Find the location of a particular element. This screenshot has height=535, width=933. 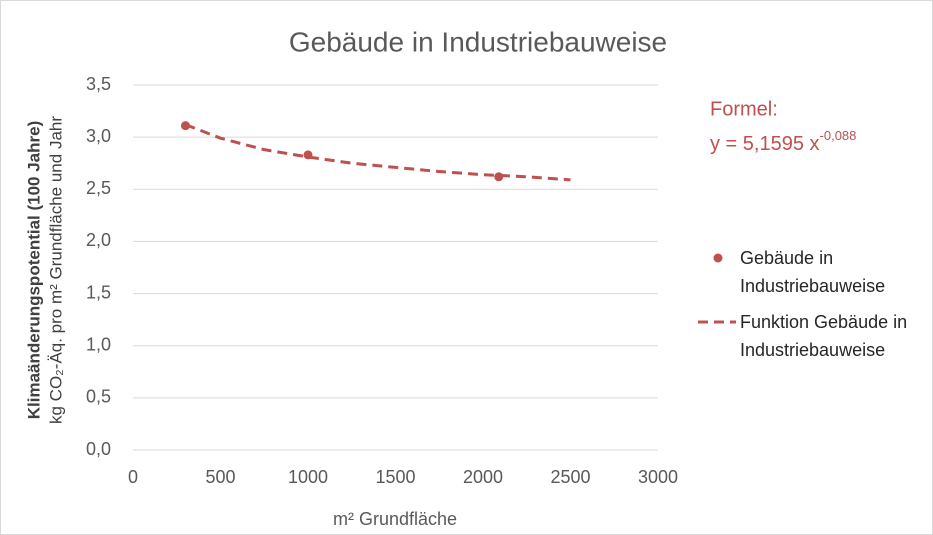

formula: y = 5,1595 x is located at coordinates (765, 144).